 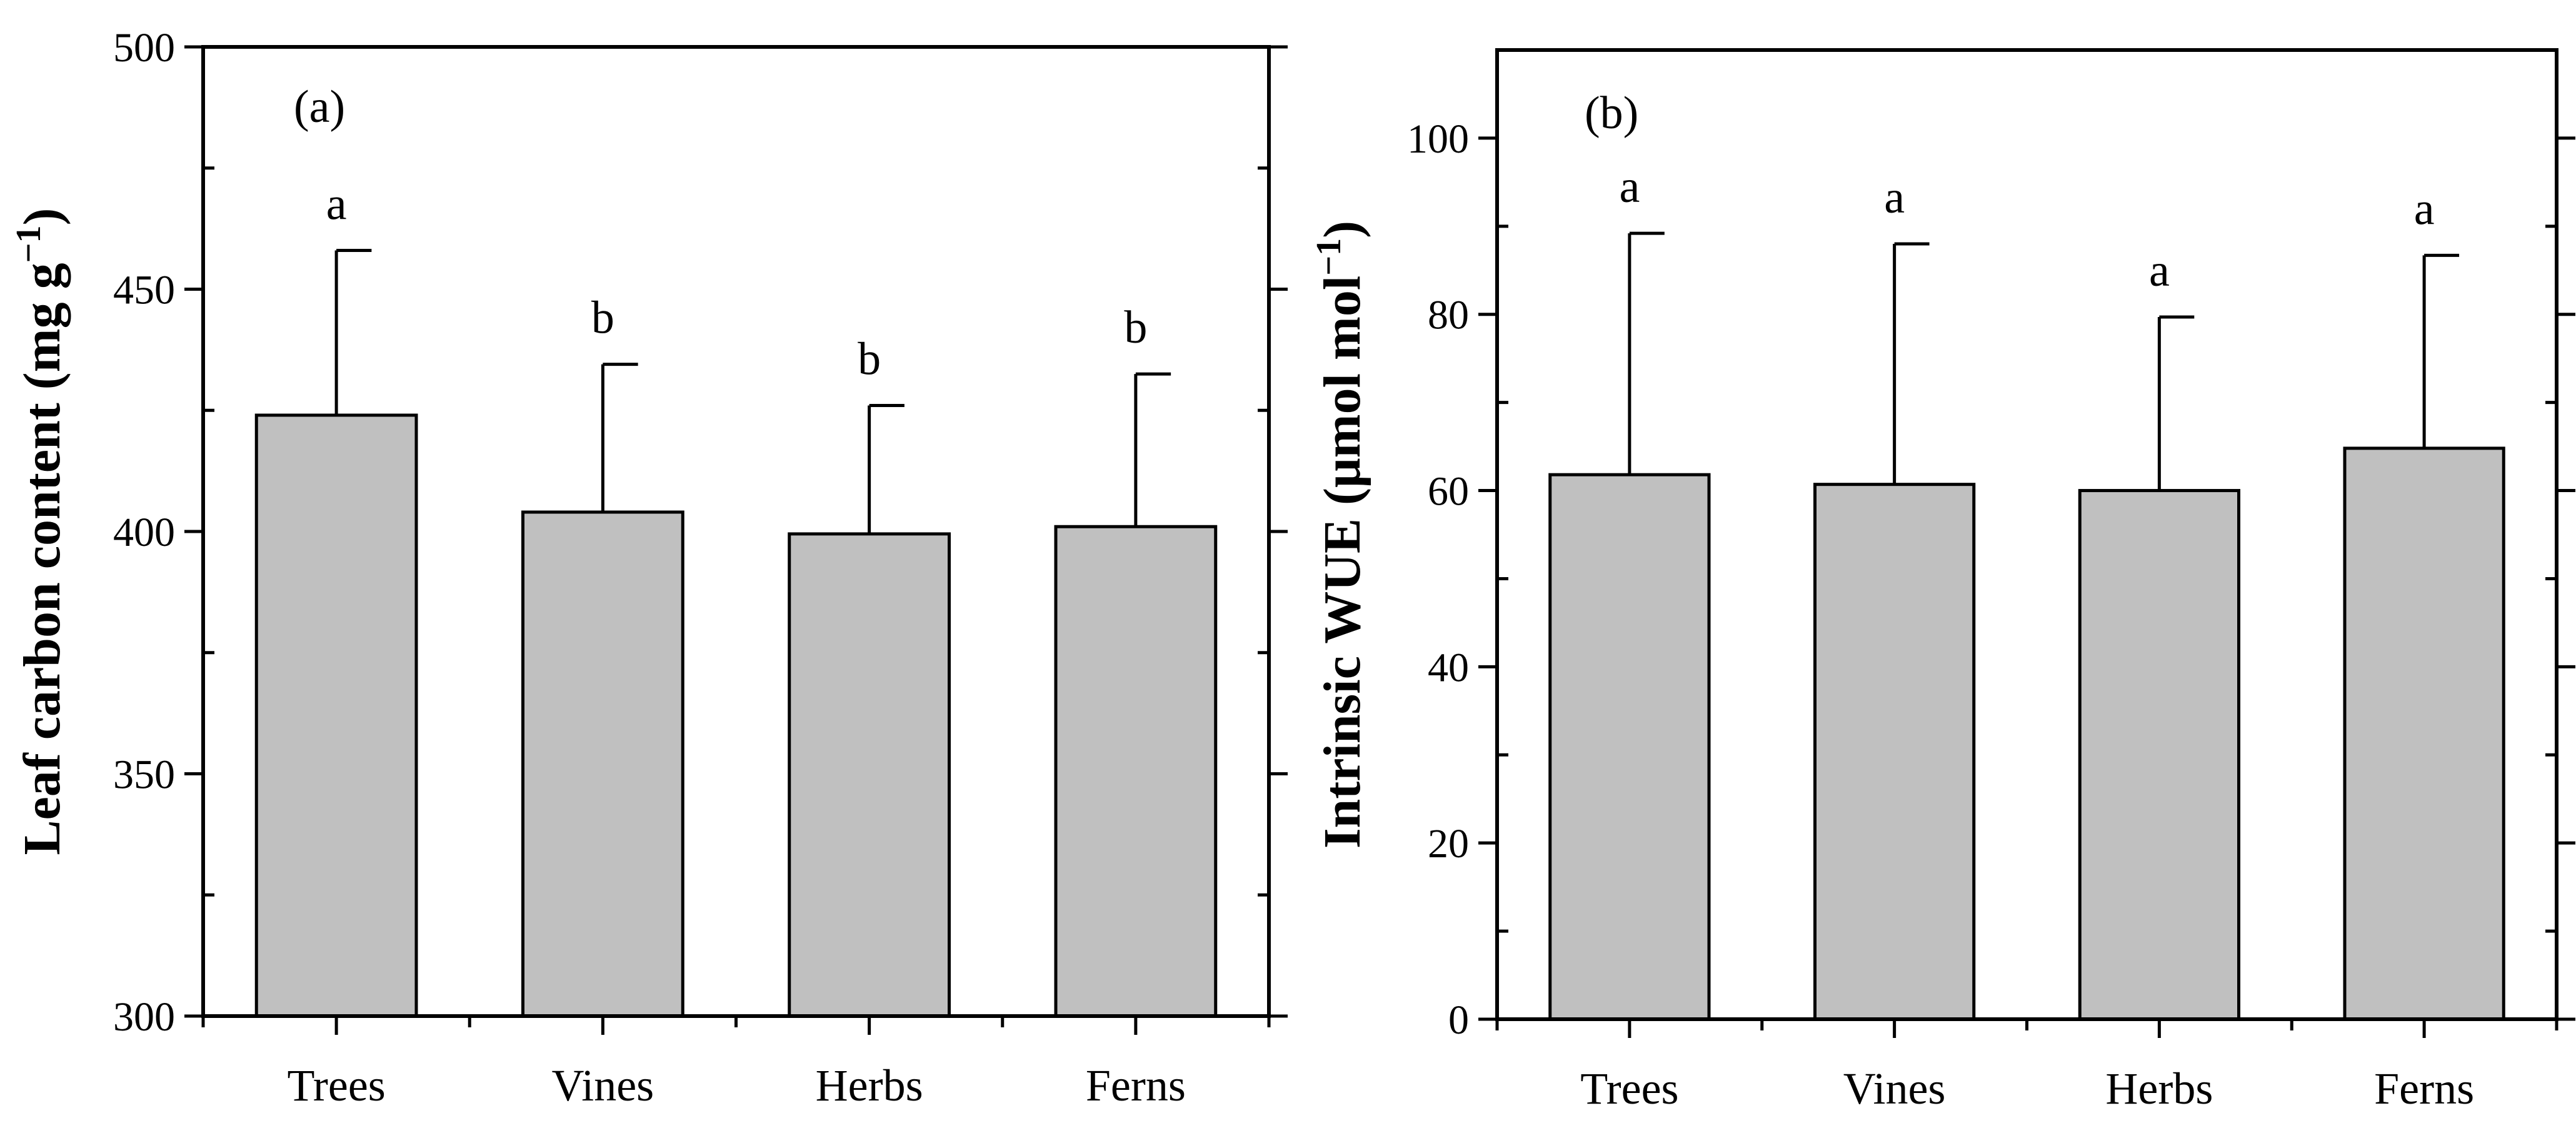 What do you see at coordinates (1448, 492) in the screenshot?
I see `y-tick-label: 60` at bounding box center [1448, 492].